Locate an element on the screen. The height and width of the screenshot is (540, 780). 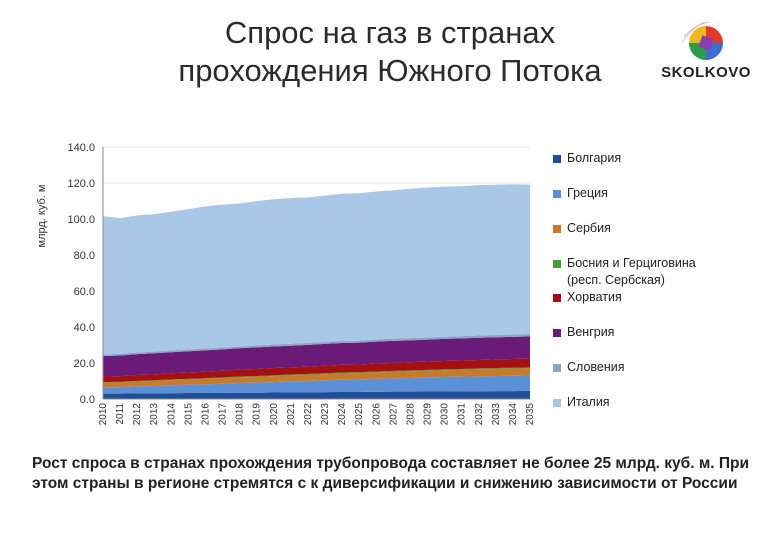
x-tick-label: 2018 is located at coordinates (240, 414).